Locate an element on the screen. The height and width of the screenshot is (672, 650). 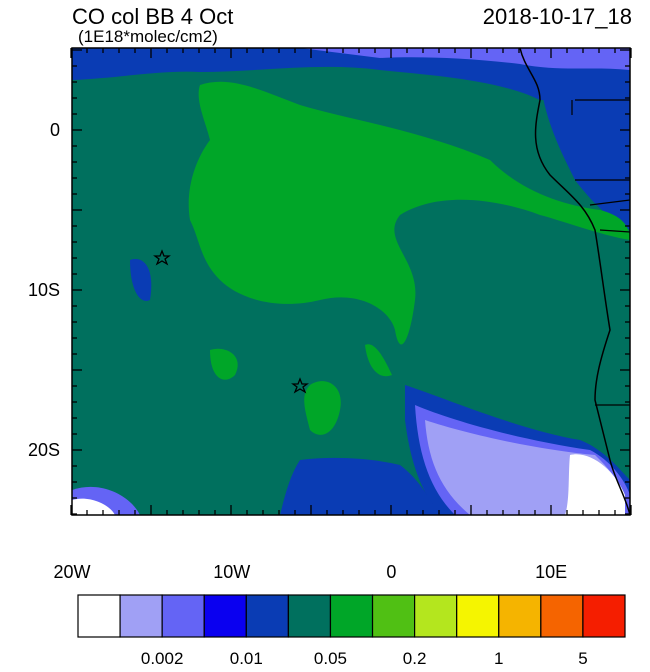
title: CO col BB 4 Oct is located at coordinates (152, 16).